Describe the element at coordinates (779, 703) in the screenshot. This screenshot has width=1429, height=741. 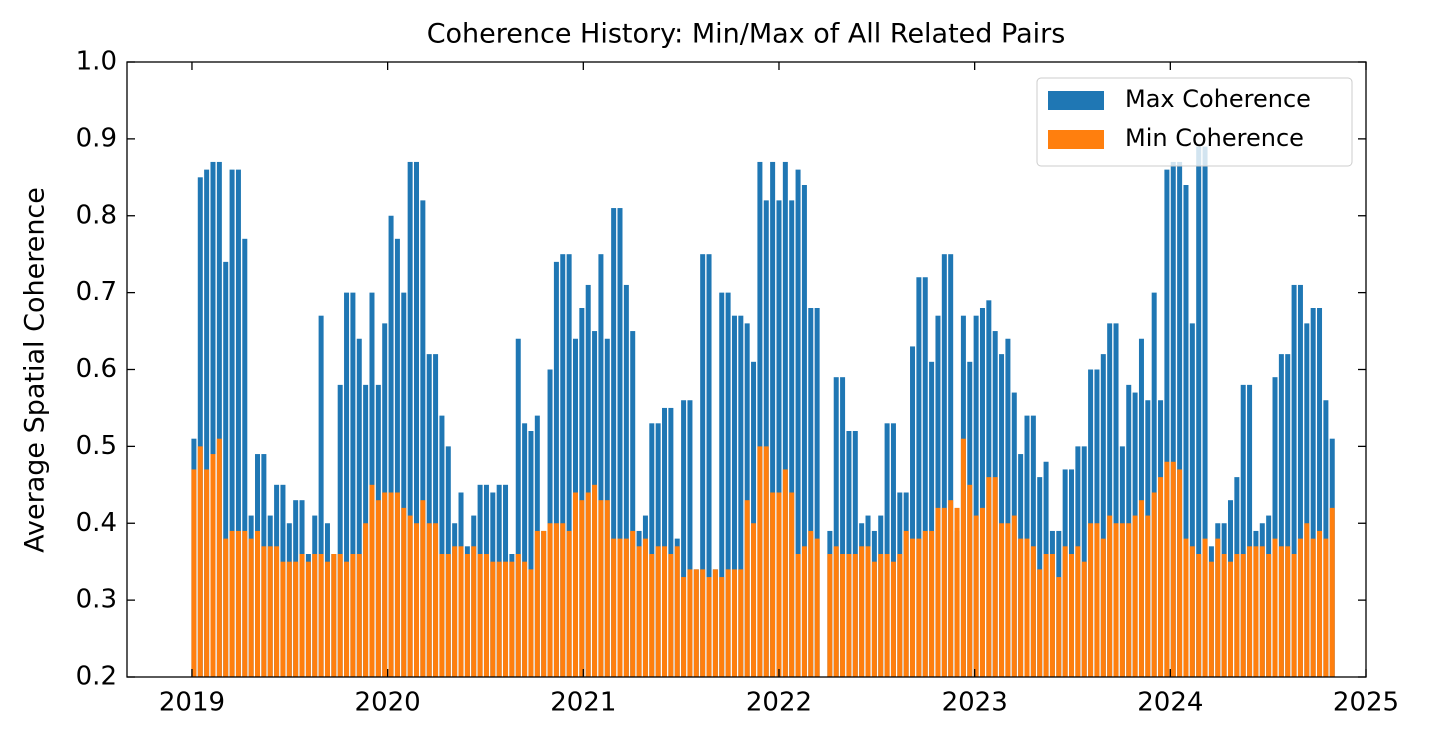
I see `x-tick-label: 2022` at that location.